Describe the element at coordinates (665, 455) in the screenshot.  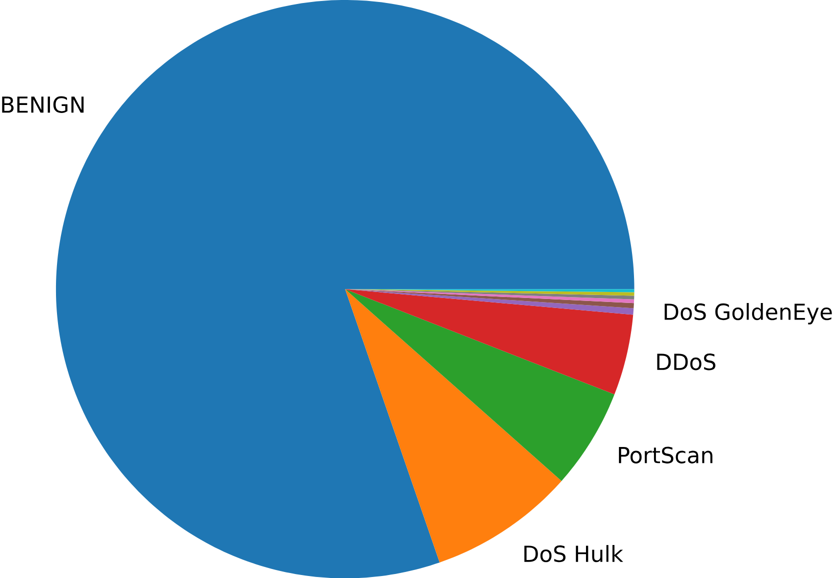
I see `slice-label: PortScan` at that location.